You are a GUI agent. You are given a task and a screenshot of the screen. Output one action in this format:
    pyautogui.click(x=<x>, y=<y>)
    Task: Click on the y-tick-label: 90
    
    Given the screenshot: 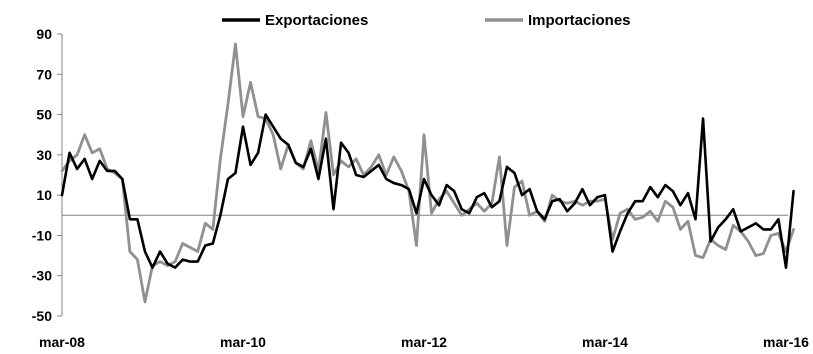 What is the action you would take?
    pyautogui.click(x=44, y=34)
    